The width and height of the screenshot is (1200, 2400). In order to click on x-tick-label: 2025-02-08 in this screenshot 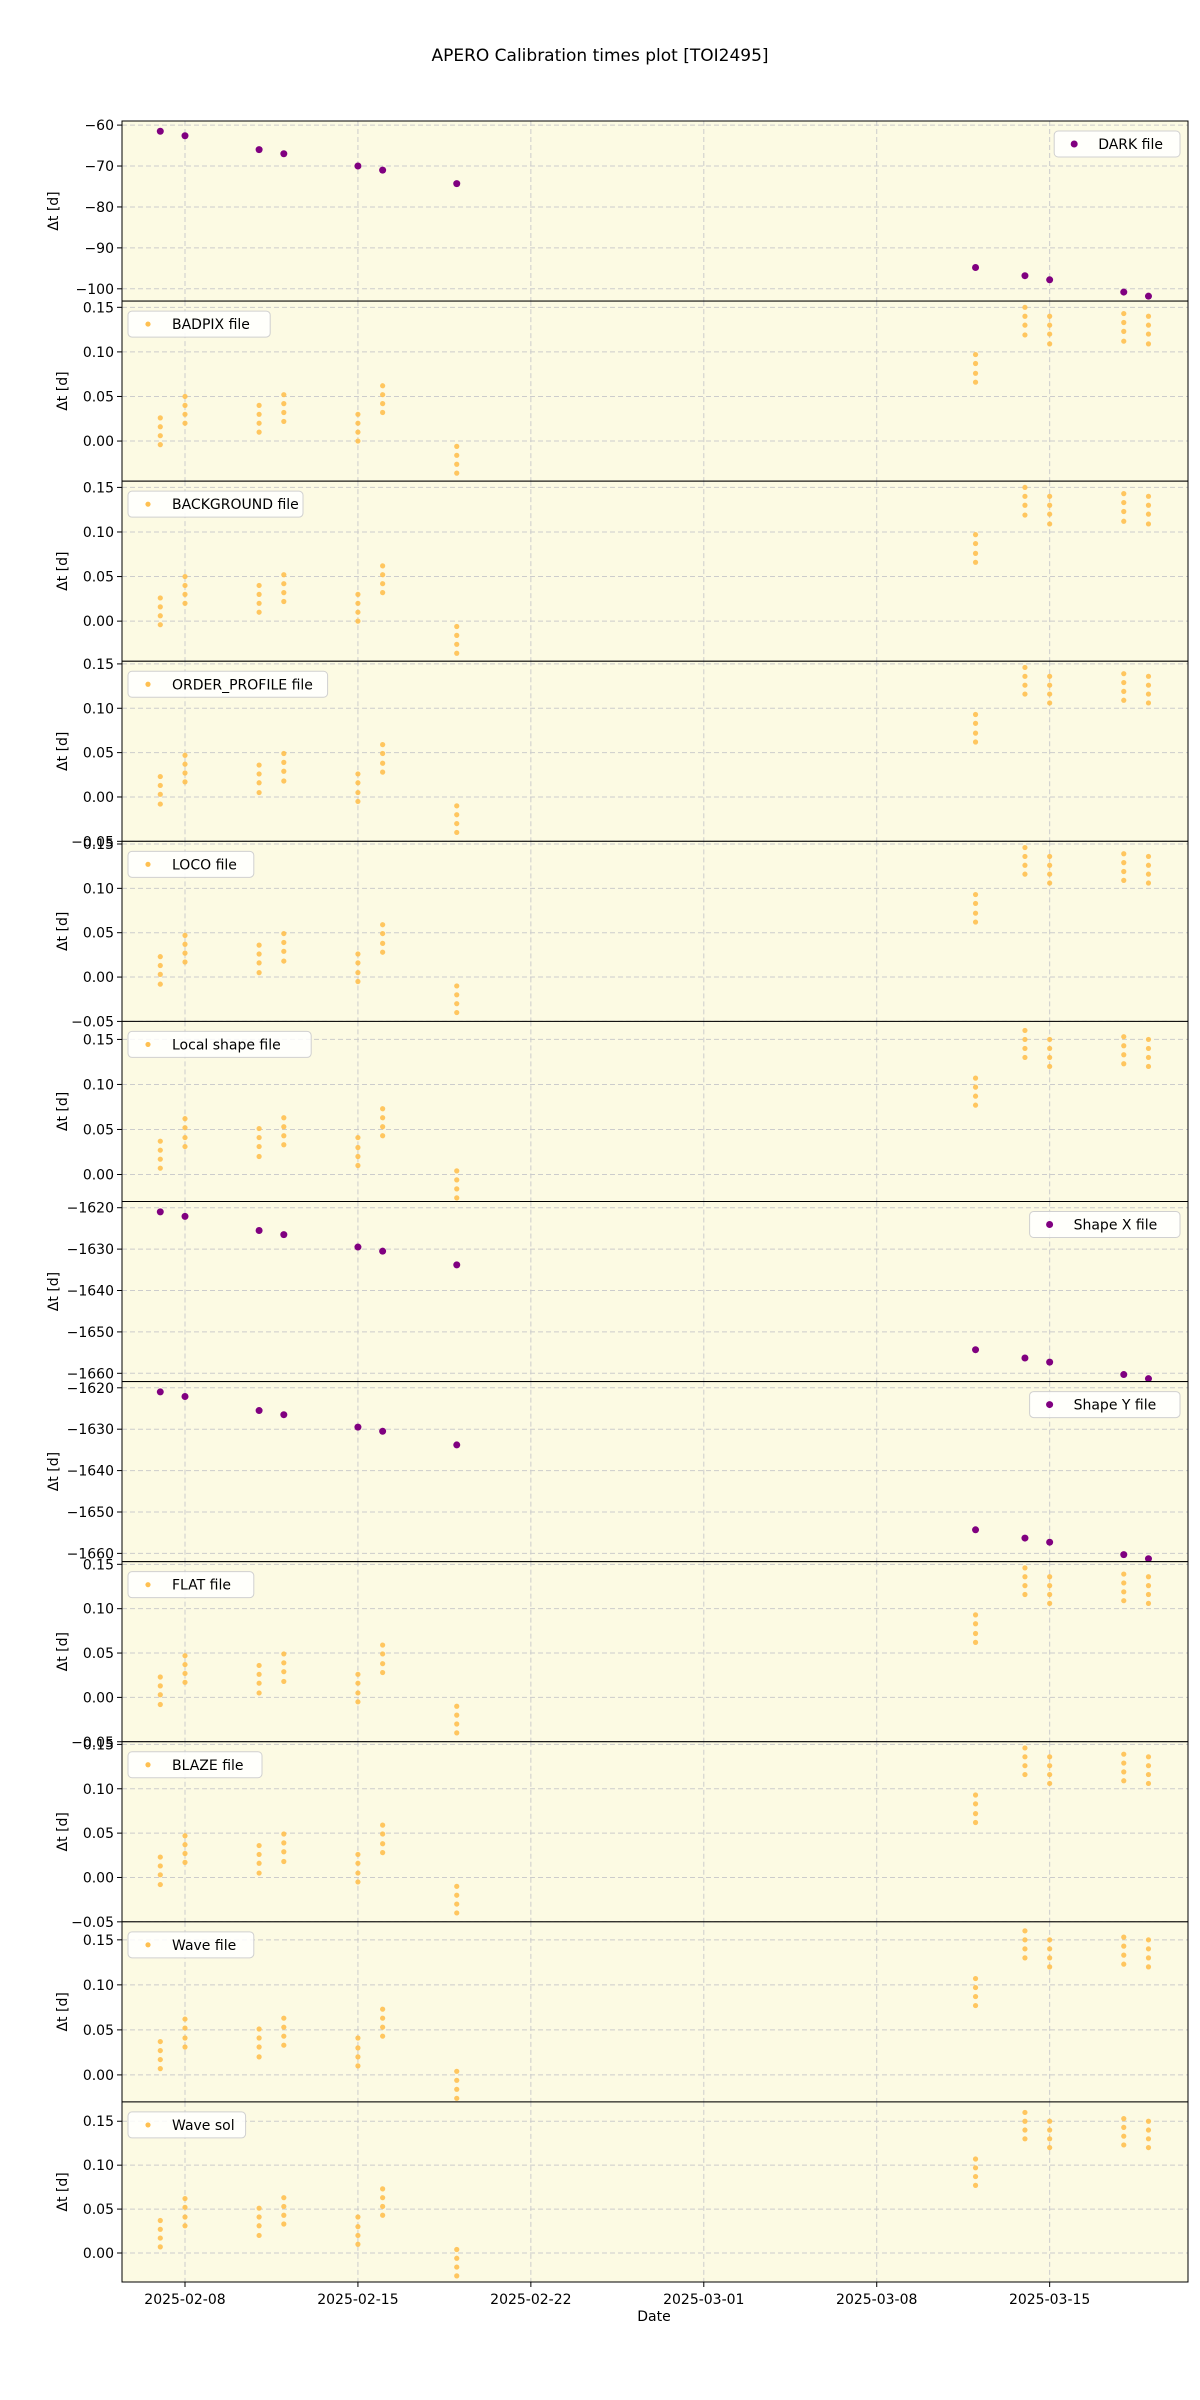, I will do `click(184, 2300)`.